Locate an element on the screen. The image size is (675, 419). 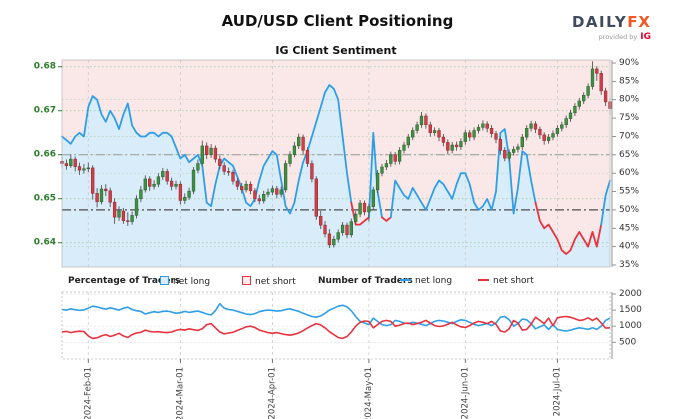
pct-tick-label: 50% is located at coordinates (629, 210).